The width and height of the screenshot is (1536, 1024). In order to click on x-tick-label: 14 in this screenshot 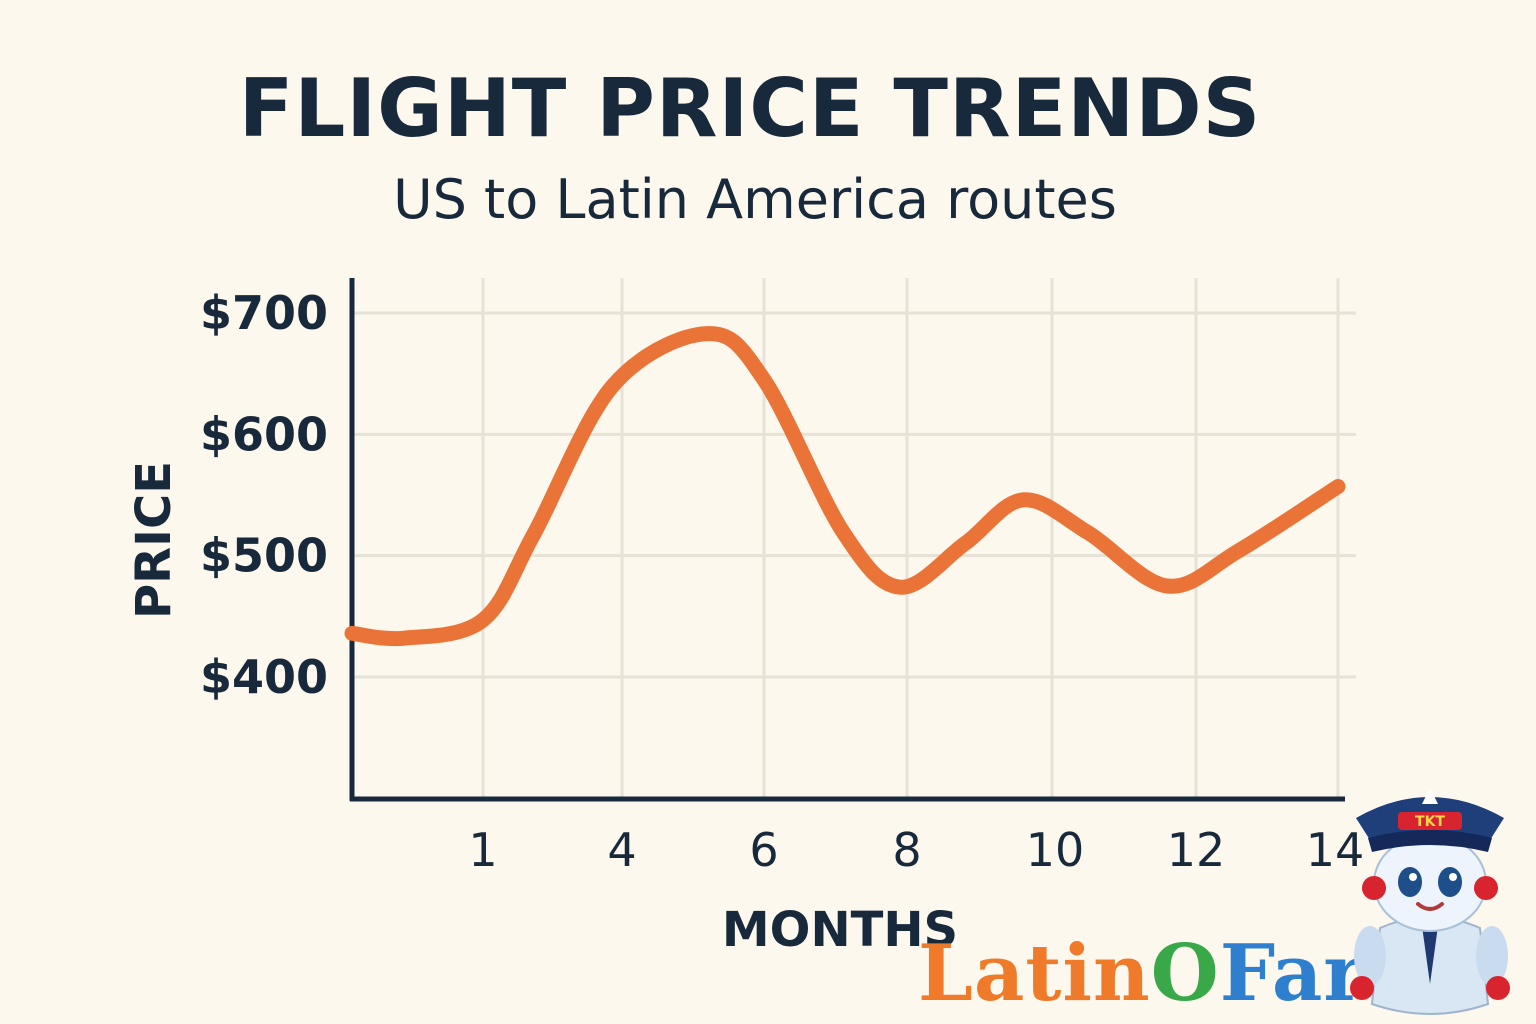, I will do `click(1335, 850)`.